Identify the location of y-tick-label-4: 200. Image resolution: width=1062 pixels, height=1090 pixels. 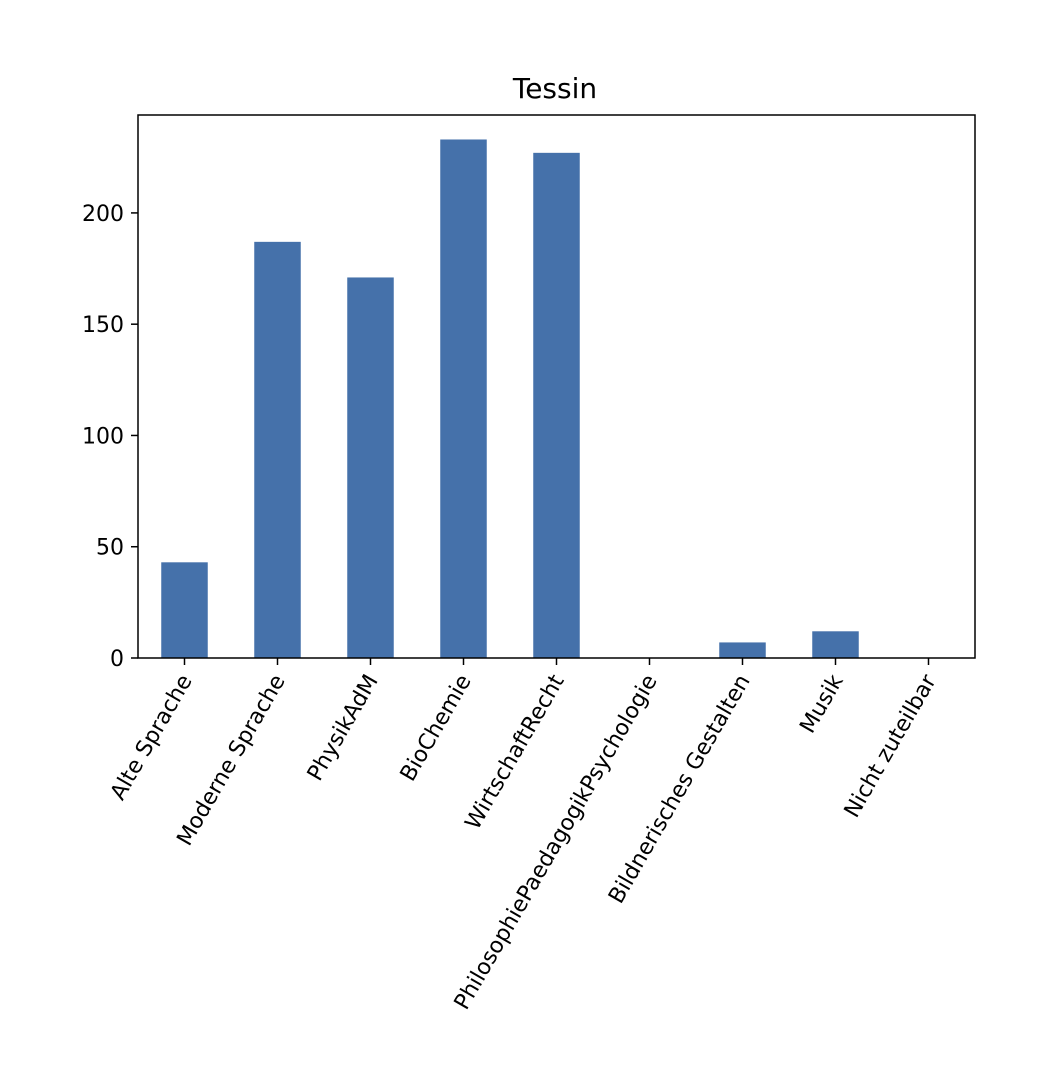
(103, 214).